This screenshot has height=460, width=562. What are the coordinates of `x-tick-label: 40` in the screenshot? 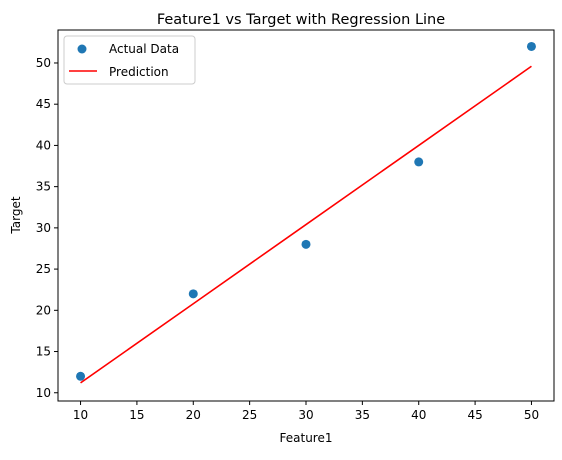 It's located at (418, 415).